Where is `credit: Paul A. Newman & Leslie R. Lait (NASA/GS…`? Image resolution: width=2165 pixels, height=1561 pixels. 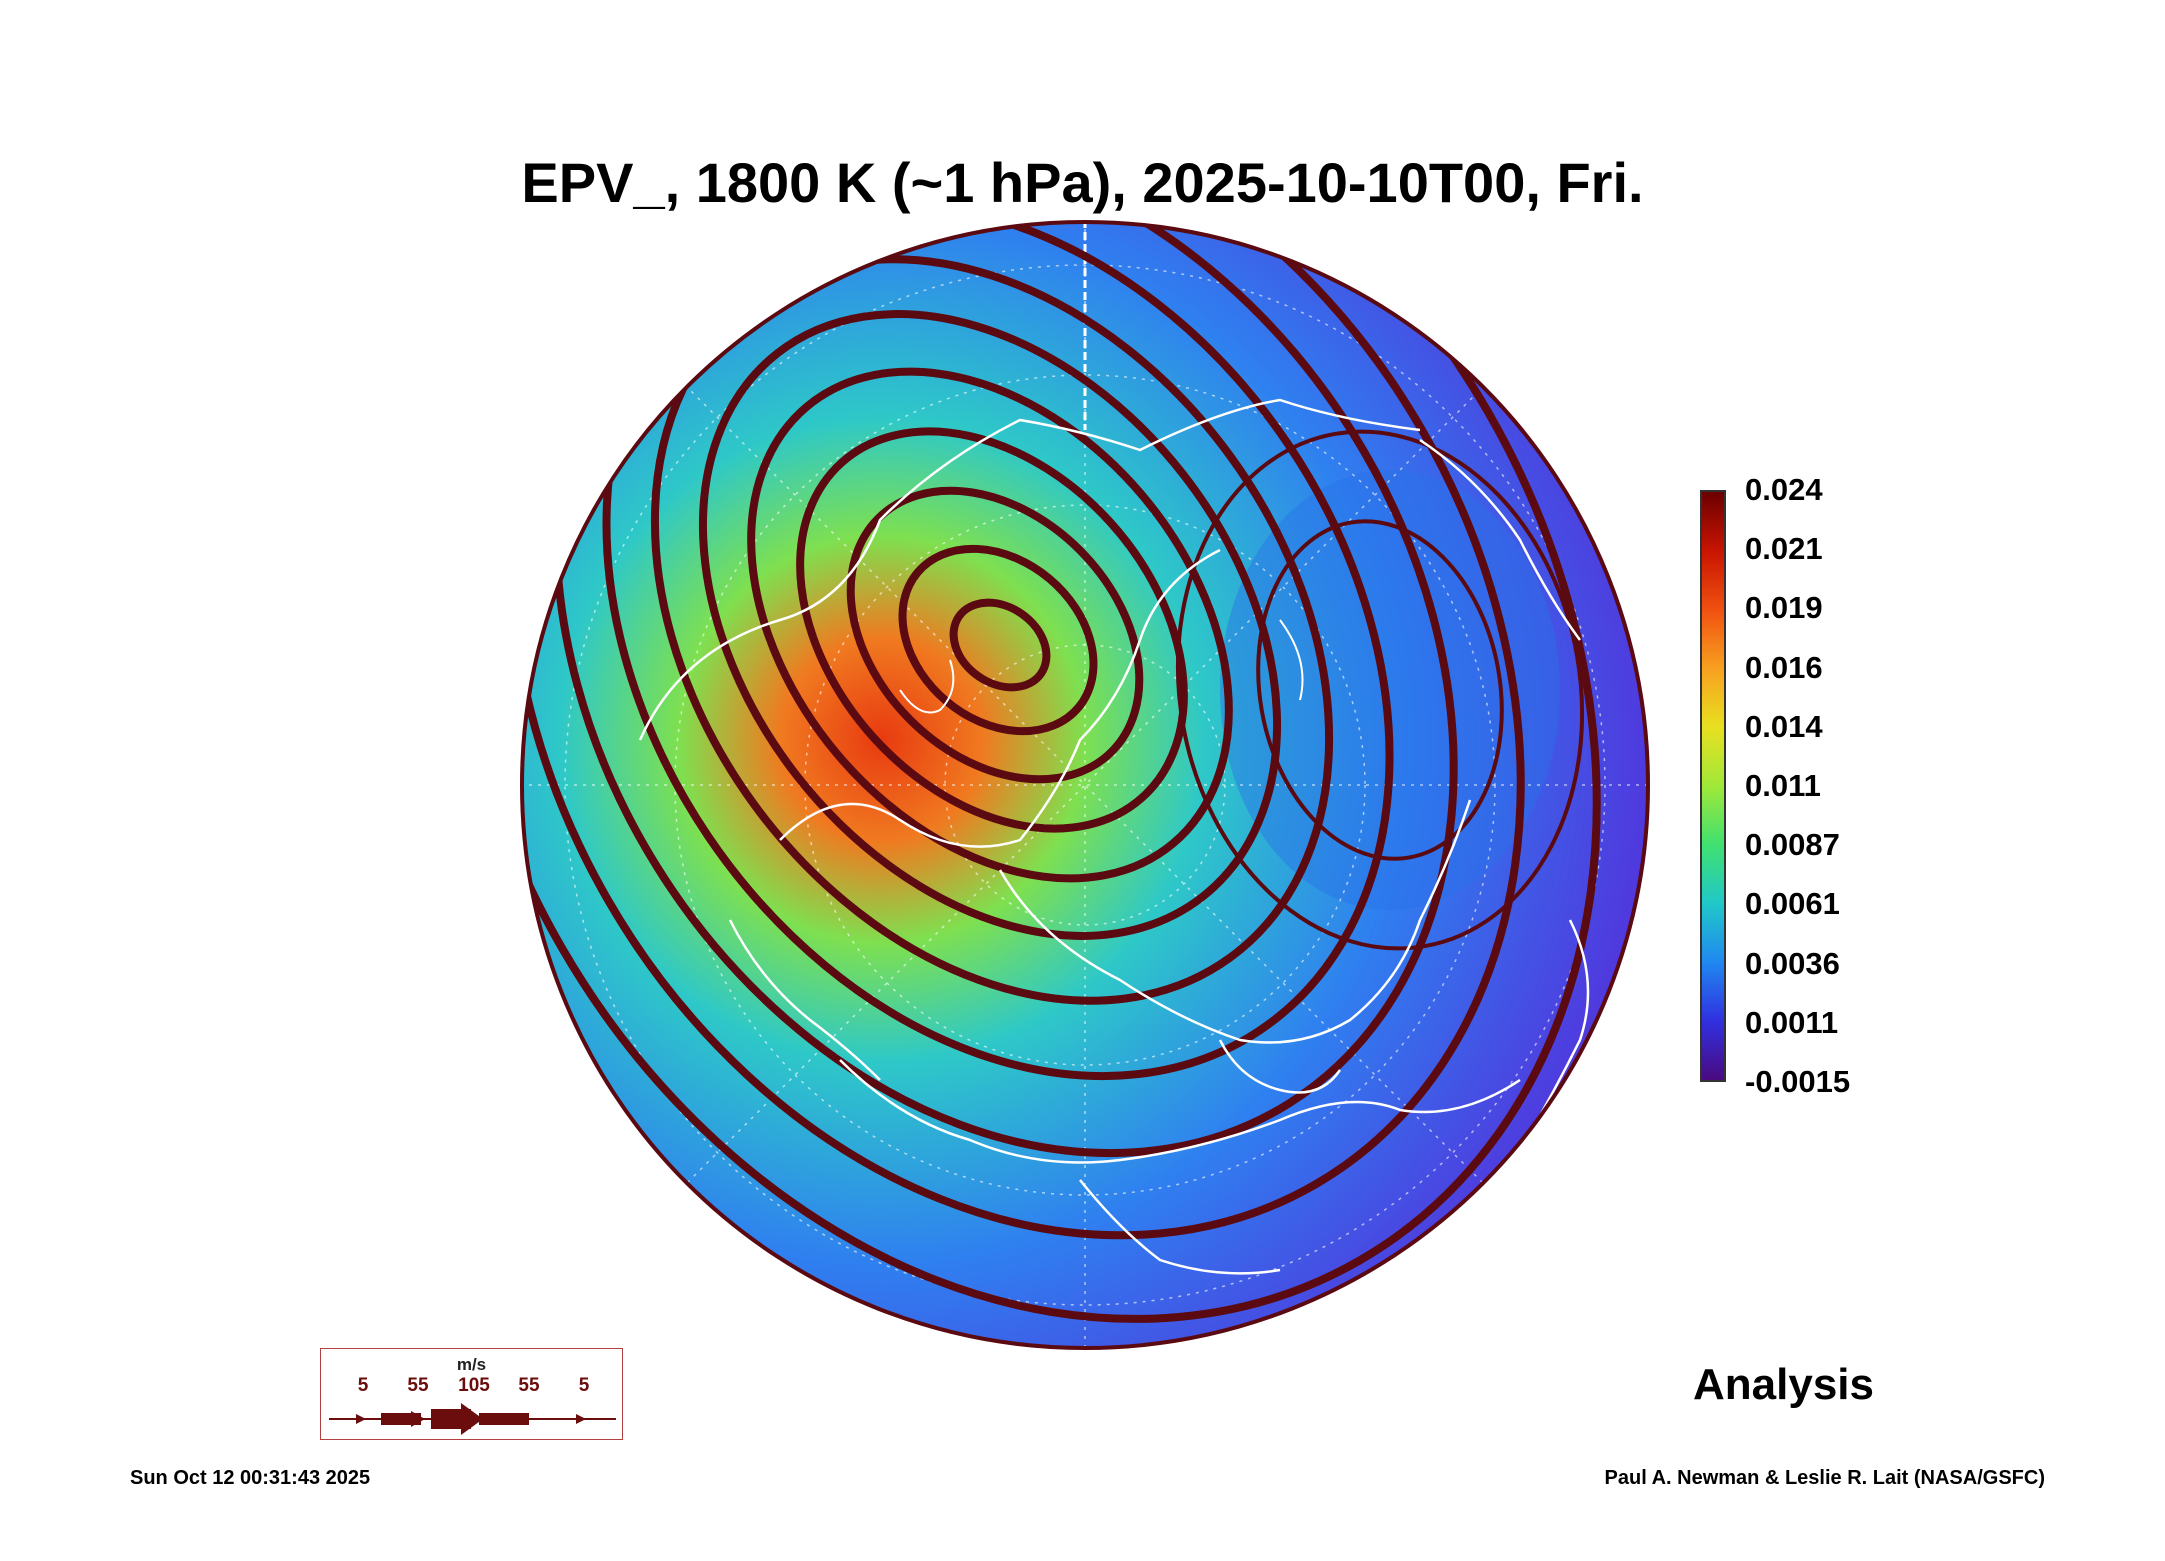
credit: Paul A. Newman & Leslie R. Lait (NASA/GS… is located at coordinates (1824, 1478).